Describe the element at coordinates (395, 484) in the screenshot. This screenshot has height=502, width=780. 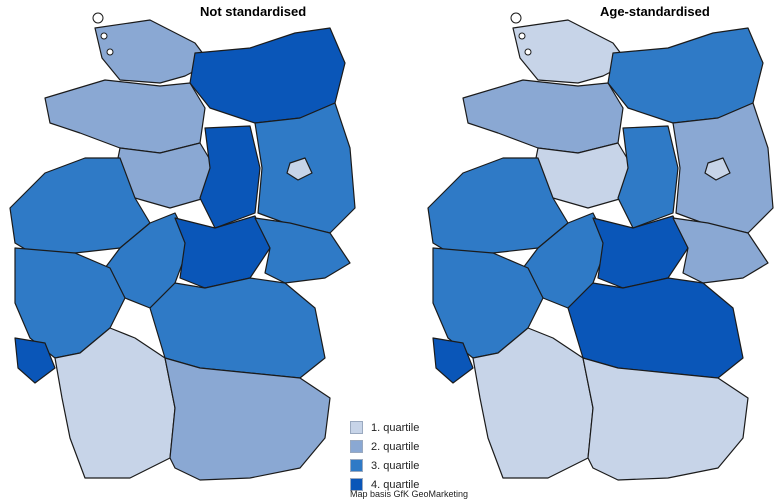
I see `legend-label: 4. quartile` at that location.